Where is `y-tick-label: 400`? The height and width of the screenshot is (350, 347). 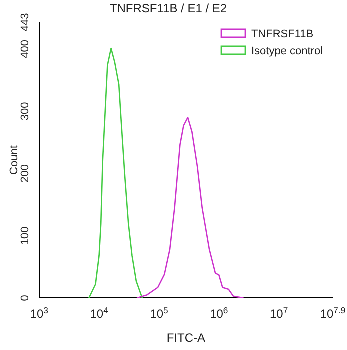
y-tick-label: 400 is located at coordinates (25, 49).